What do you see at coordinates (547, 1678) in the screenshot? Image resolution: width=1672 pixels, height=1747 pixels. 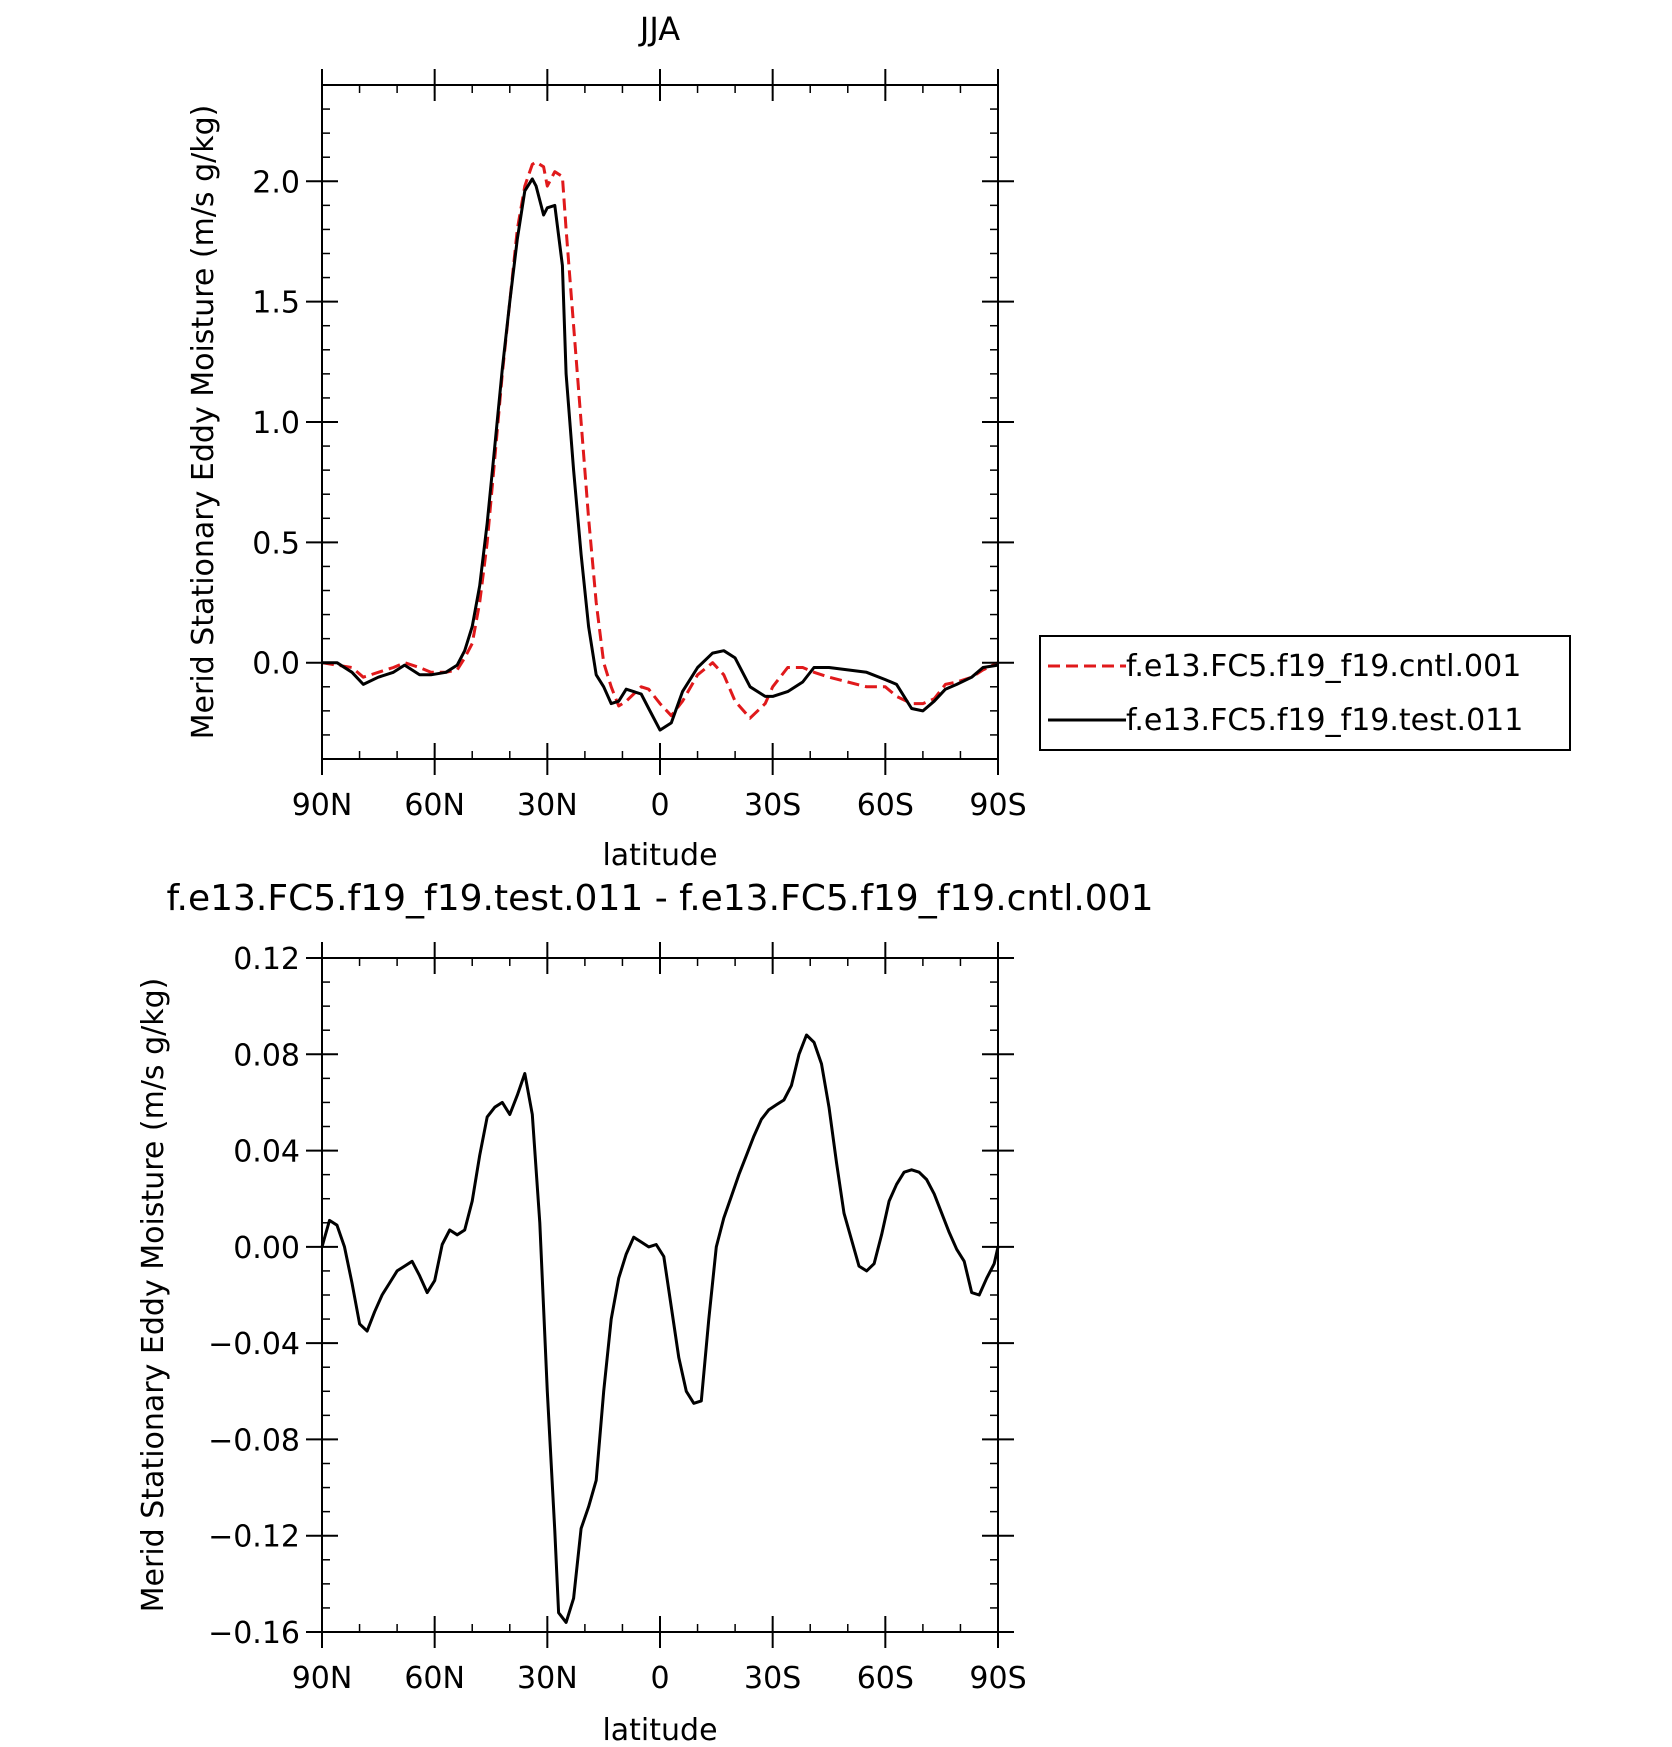 I see `bottom-x-tick-label: 30N` at bounding box center [547, 1678].